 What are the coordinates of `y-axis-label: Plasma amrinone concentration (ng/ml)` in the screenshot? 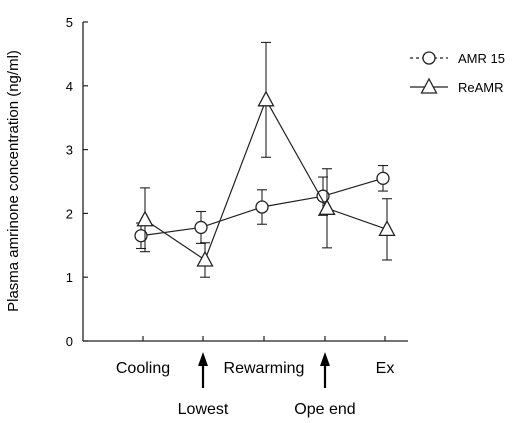 It's located at (13, 181).